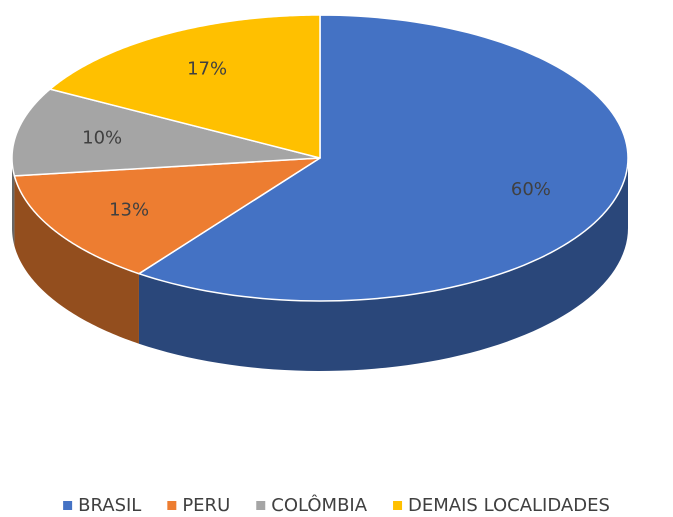  What do you see at coordinates (319, 505) in the screenshot?
I see `legend-label: COLÔMBIA` at bounding box center [319, 505].